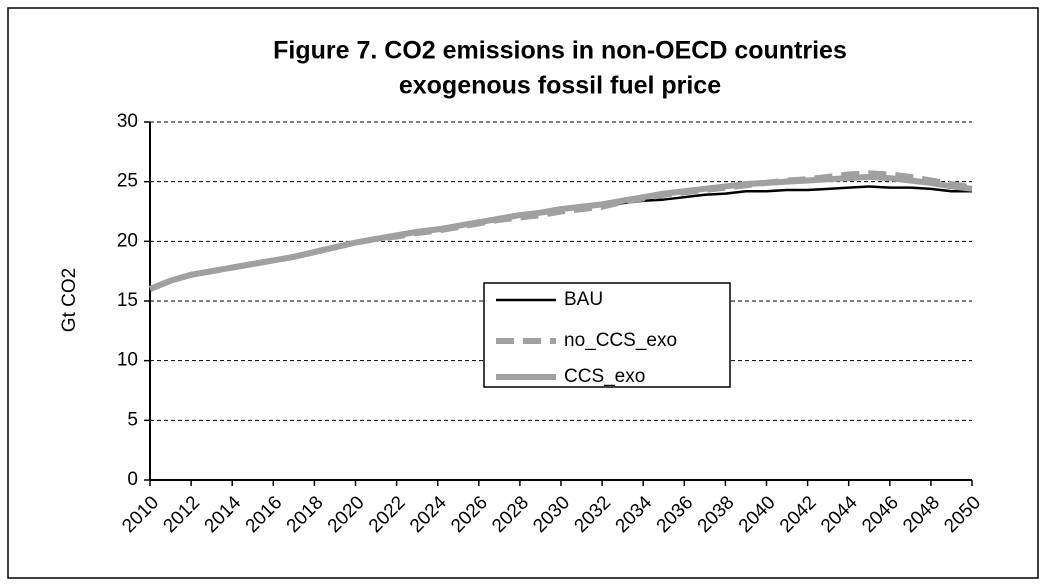 The height and width of the screenshot is (586, 1046). What do you see at coordinates (127, 181) in the screenshot?
I see `y-tick-label: 25` at bounding box center [127, 181].